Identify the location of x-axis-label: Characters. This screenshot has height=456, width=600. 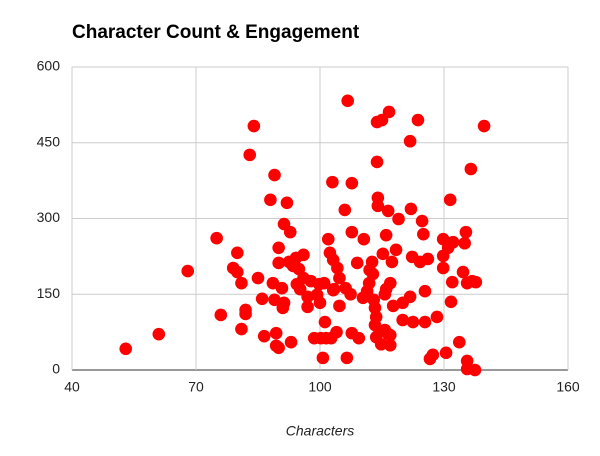
(320, 431).